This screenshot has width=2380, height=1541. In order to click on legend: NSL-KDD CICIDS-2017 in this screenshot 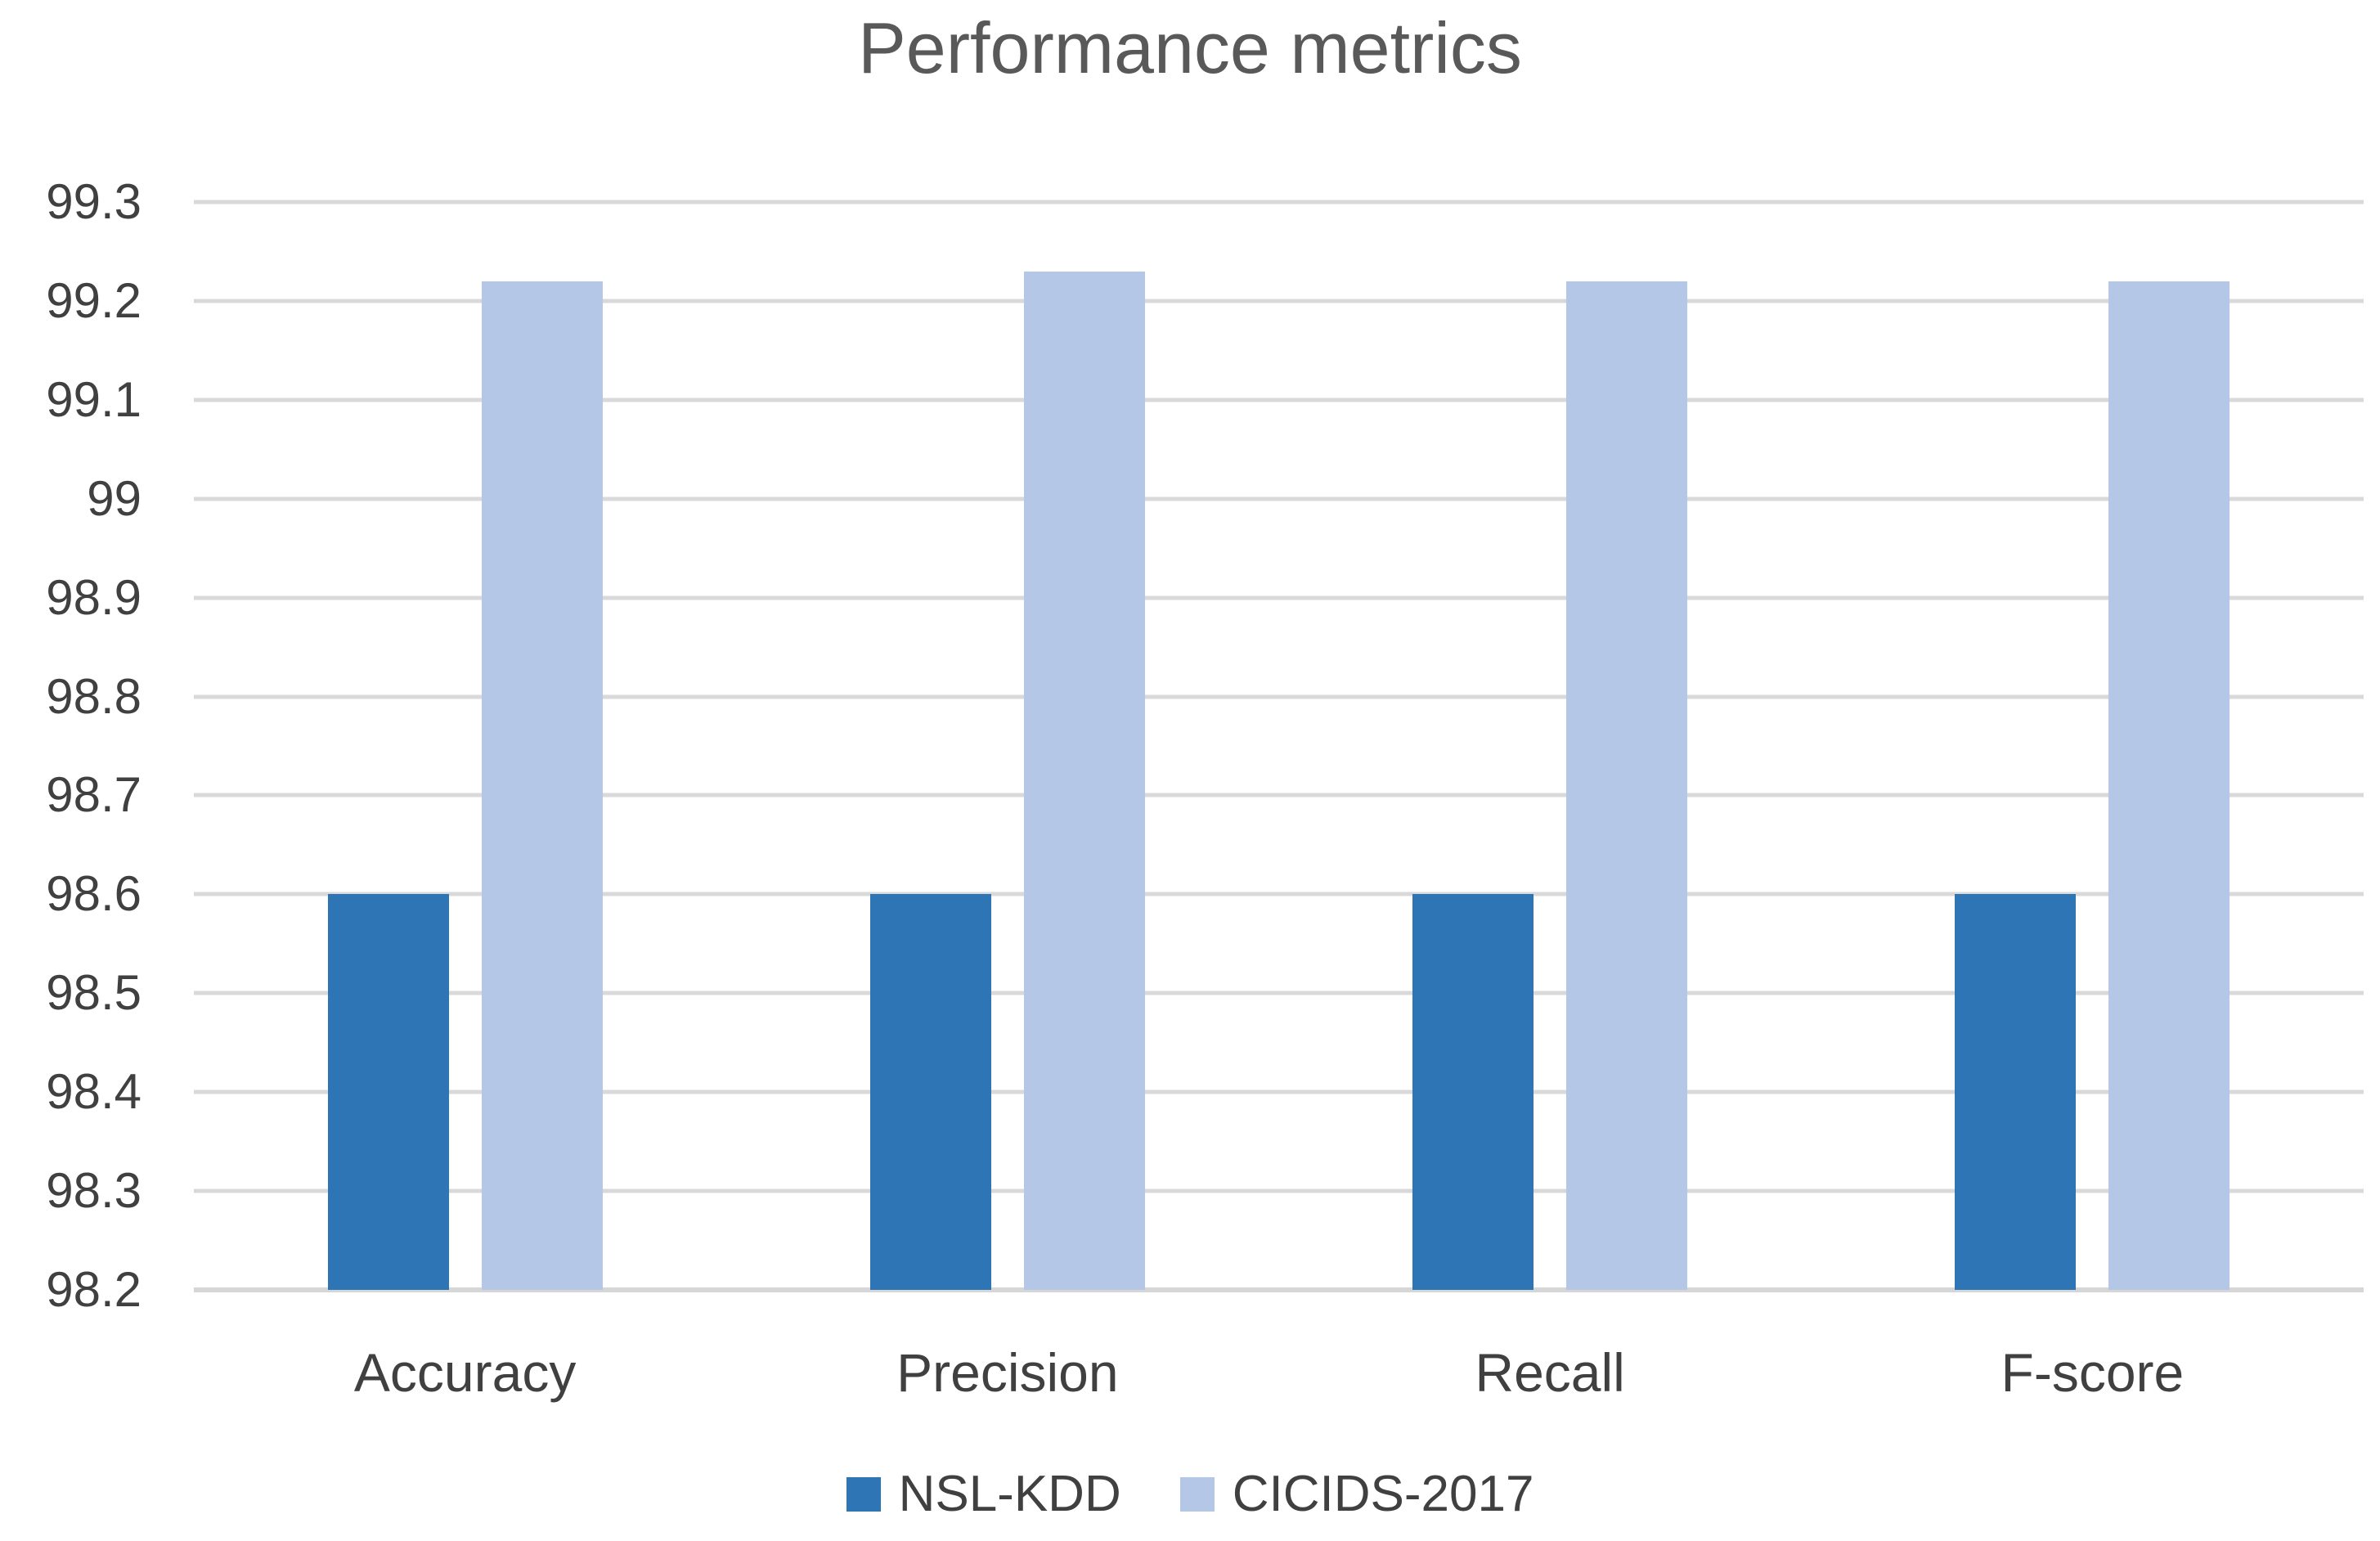, I will do `click(1190, 1494)`.